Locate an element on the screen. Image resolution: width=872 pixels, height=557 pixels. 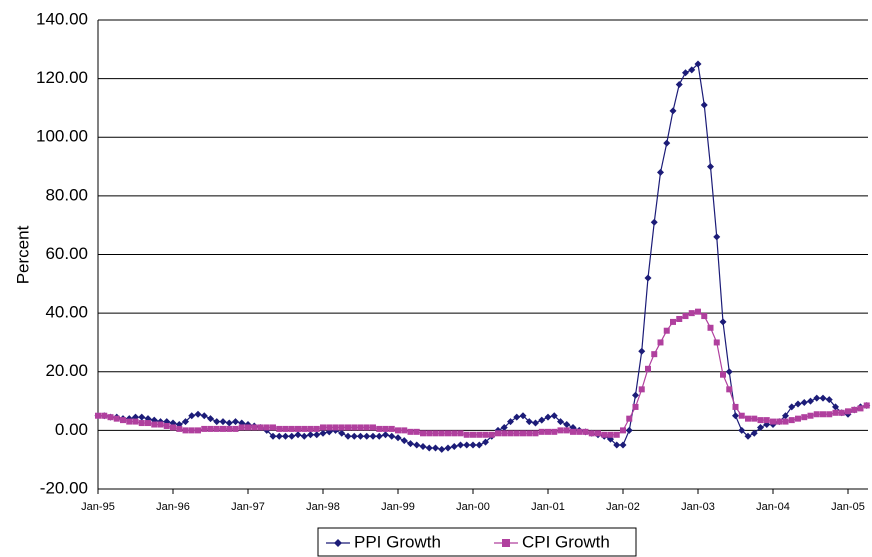
y-tick-label: 20.00 is located at coordinates (66, 370).